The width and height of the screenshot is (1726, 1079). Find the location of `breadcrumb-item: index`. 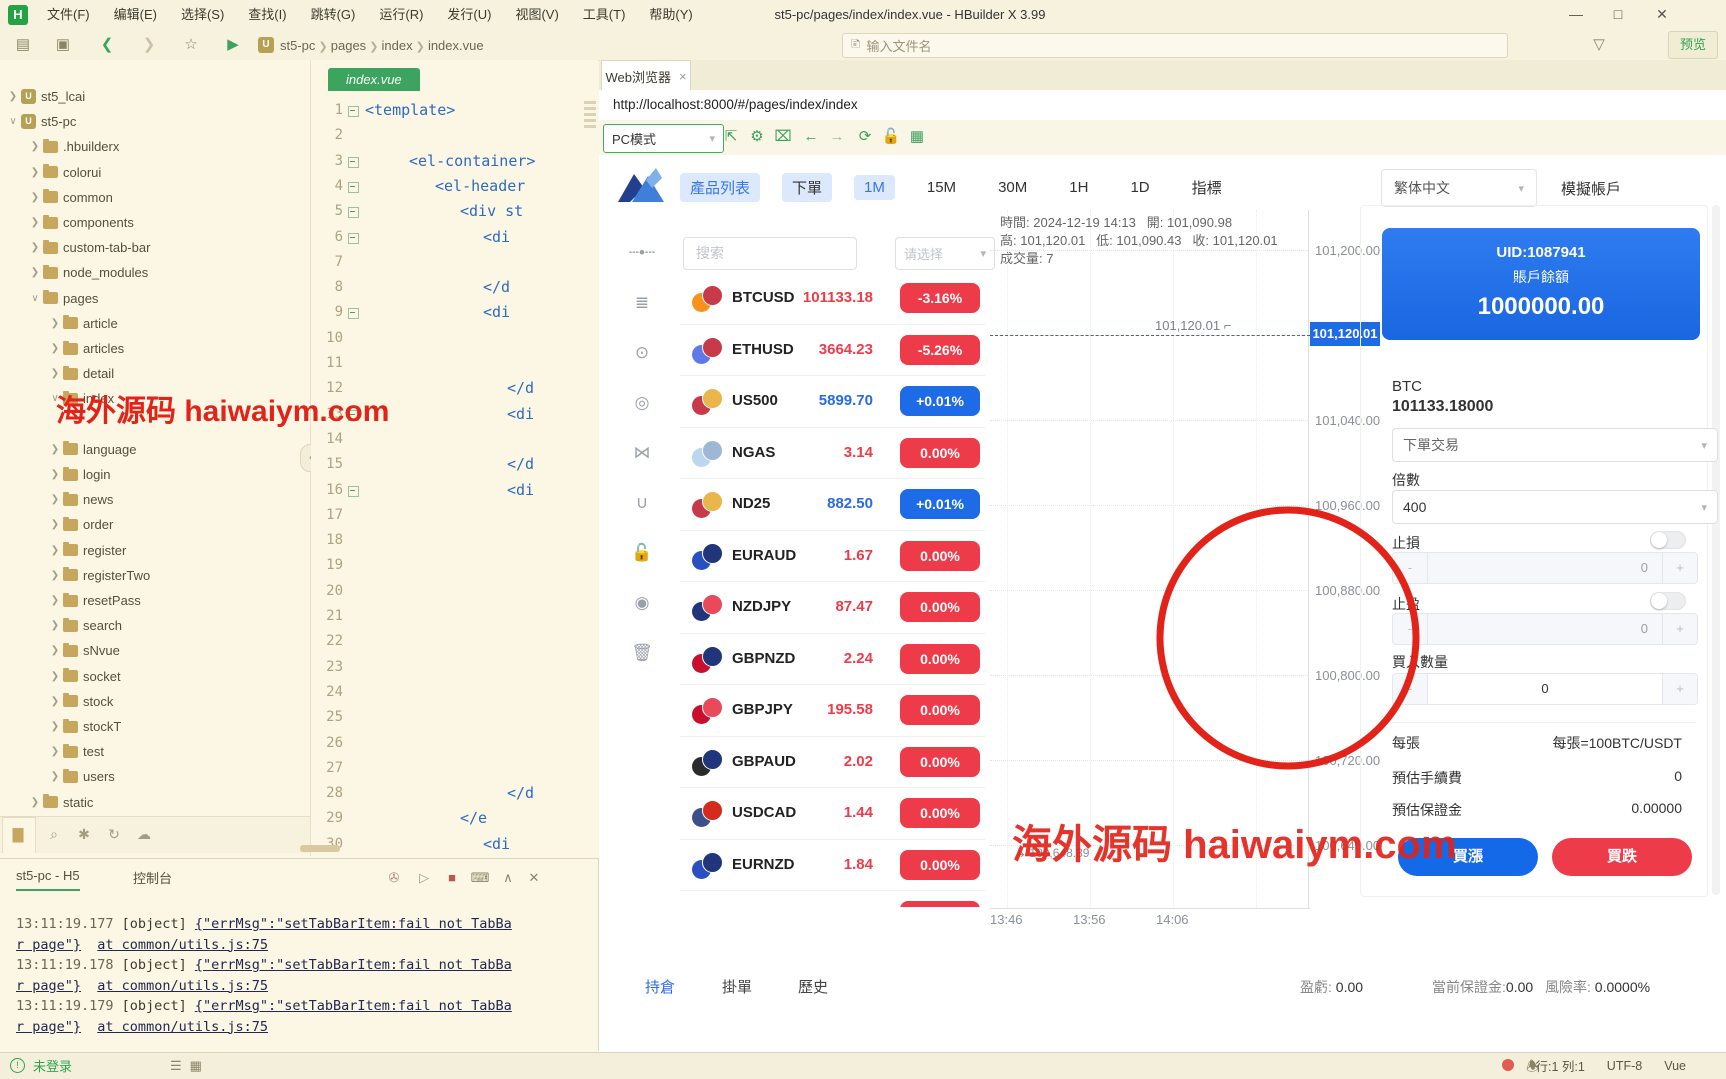

breadcrumb-item: index is located at coordinates (397, 45).